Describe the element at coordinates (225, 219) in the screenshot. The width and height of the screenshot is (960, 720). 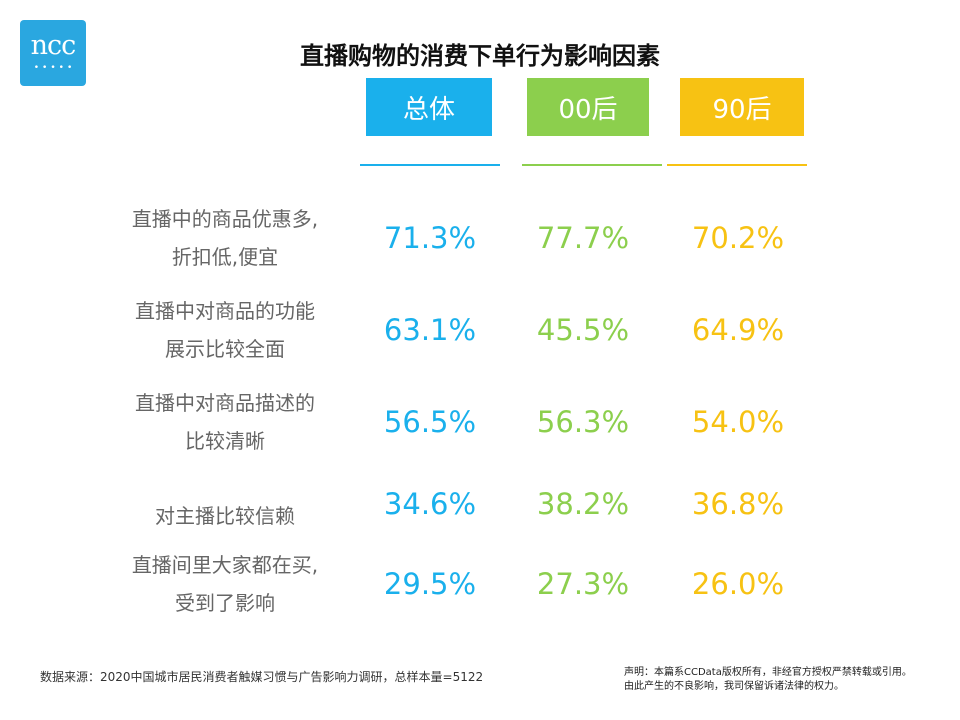
I see `row-label-line: 直播中的商品优惠多,` at that location.